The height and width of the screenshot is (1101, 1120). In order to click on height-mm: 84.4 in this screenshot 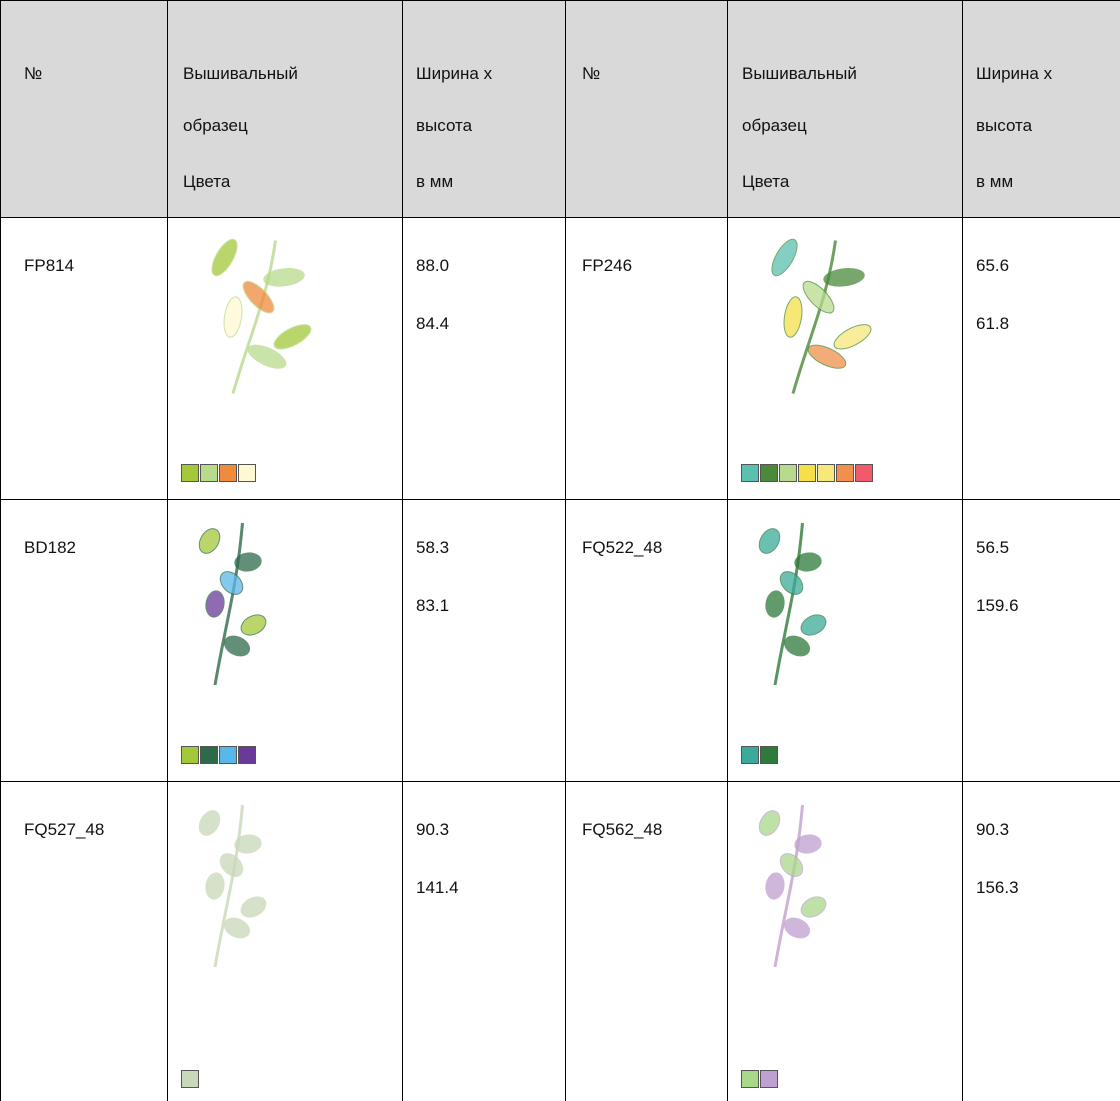, I will do `click(433, 323)`.